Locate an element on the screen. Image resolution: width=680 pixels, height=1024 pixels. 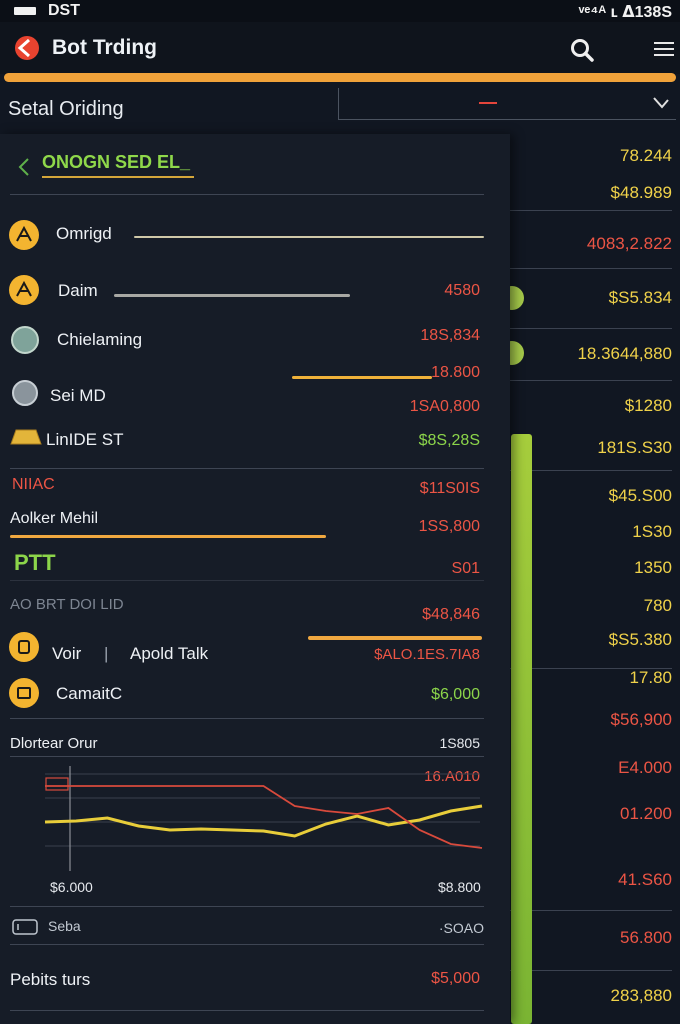
progress-bar is located at coordinates (340, 77).